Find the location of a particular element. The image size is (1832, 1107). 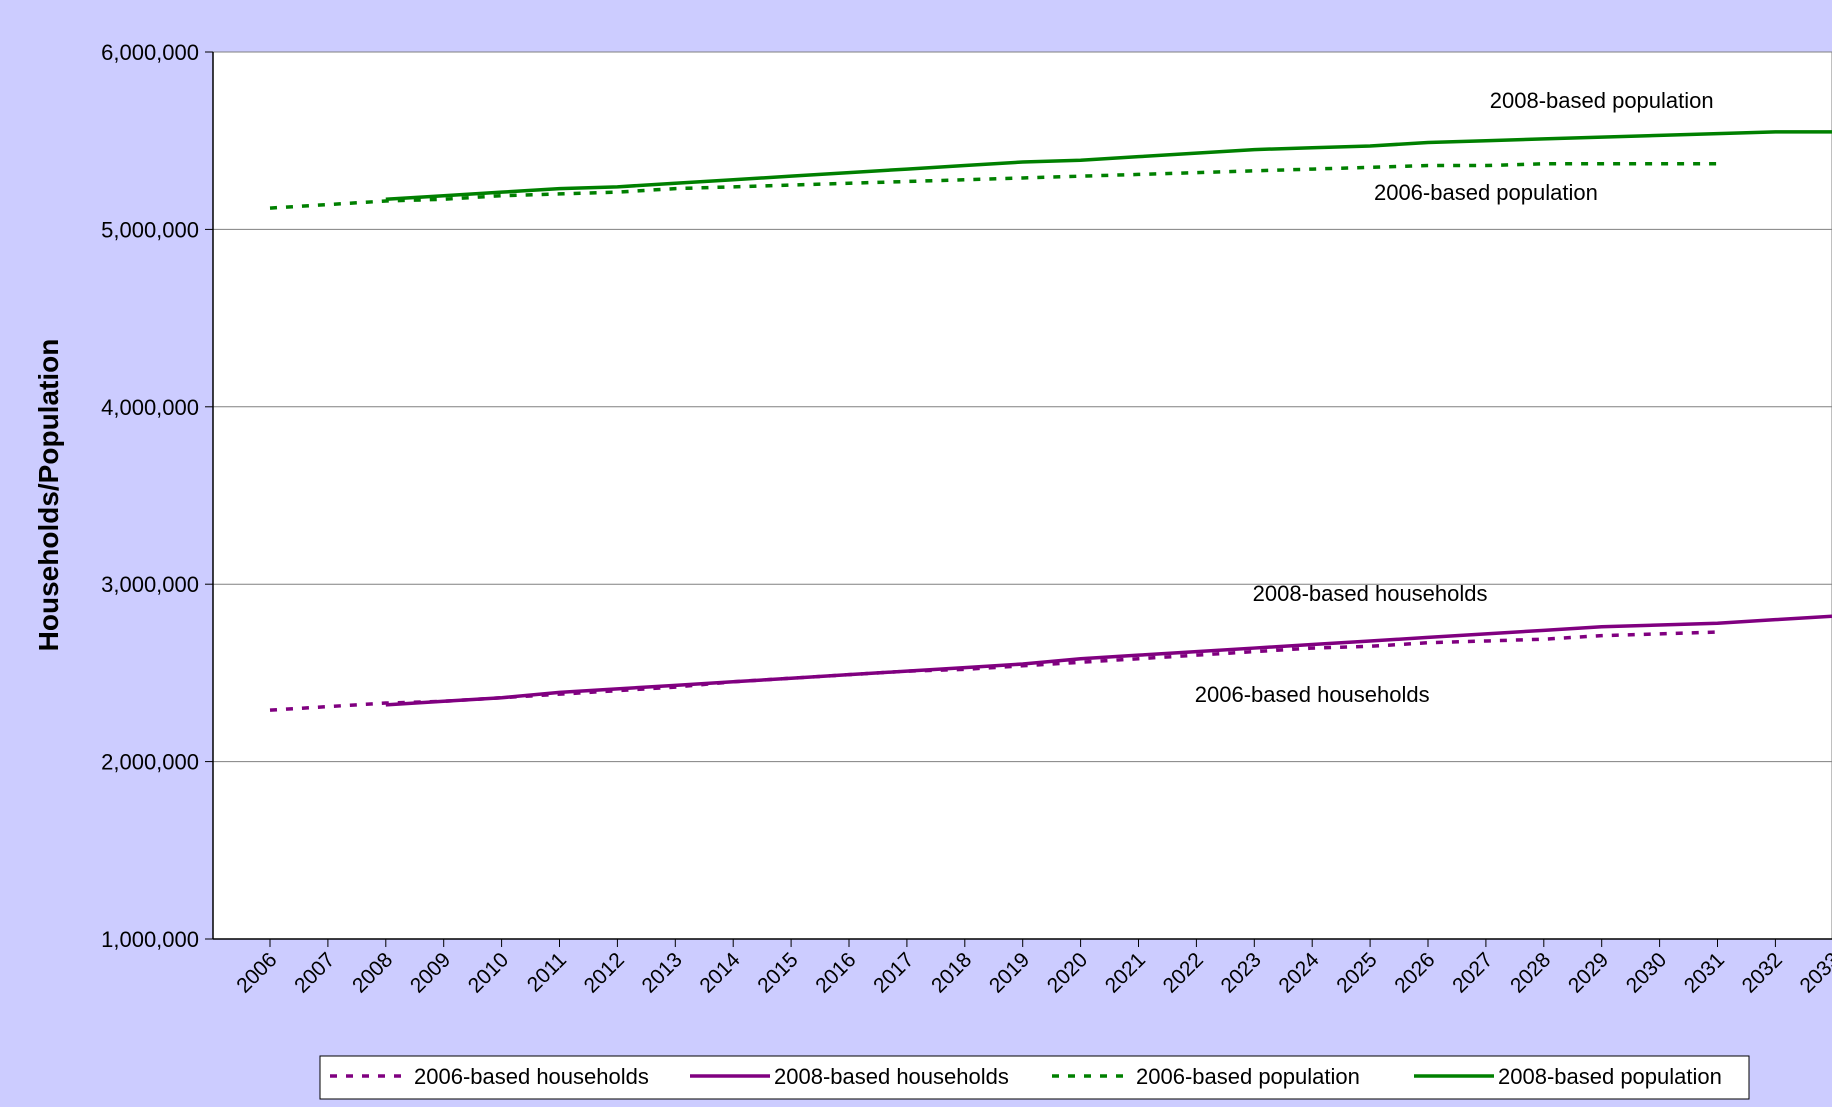

x-tick-label: 2019 is located at coordinates (1009, 972).